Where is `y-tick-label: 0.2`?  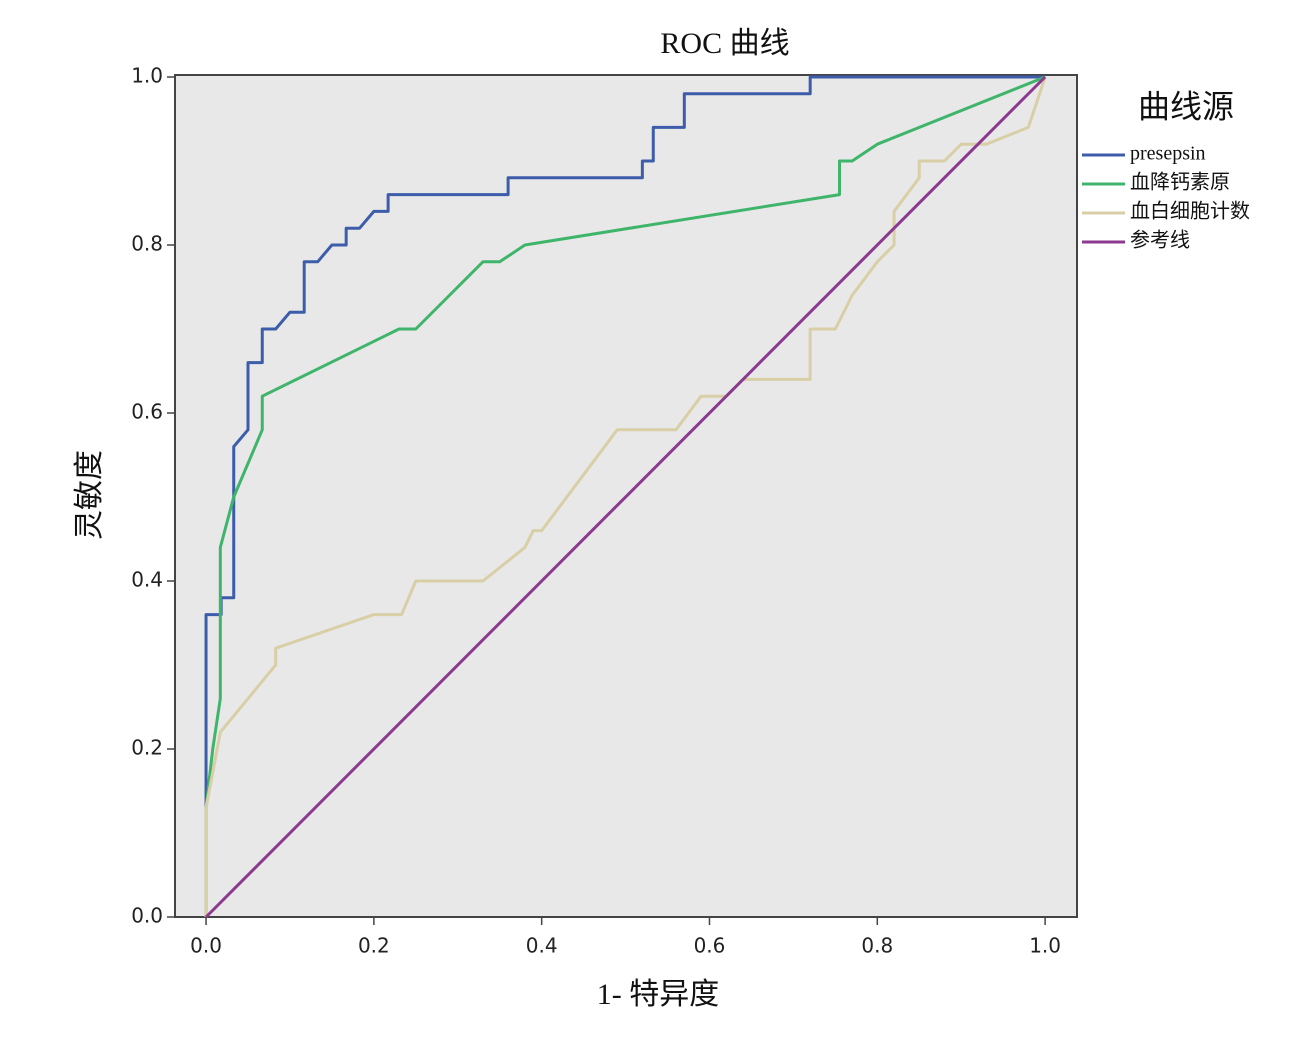
y-tick-label: 0.2 is located at coordinates (147, 748).